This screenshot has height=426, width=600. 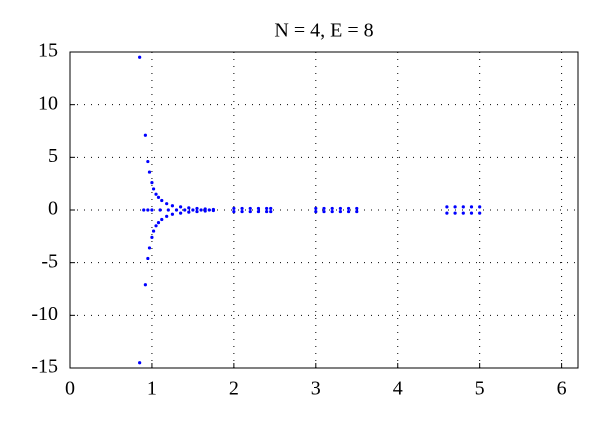 I want to click on y-tick-label: -5, so click(x=49, y=261).